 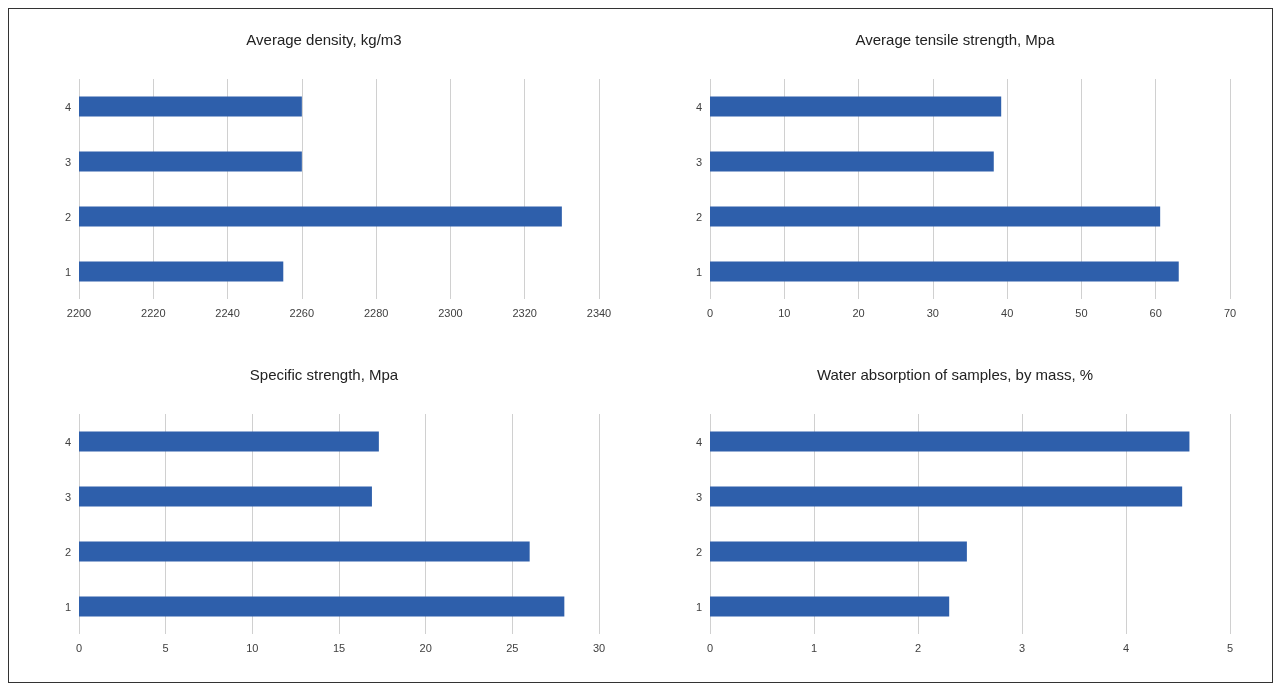 I want to click on chart-title: Average density, kg/m3, so click(x=324, y=39).